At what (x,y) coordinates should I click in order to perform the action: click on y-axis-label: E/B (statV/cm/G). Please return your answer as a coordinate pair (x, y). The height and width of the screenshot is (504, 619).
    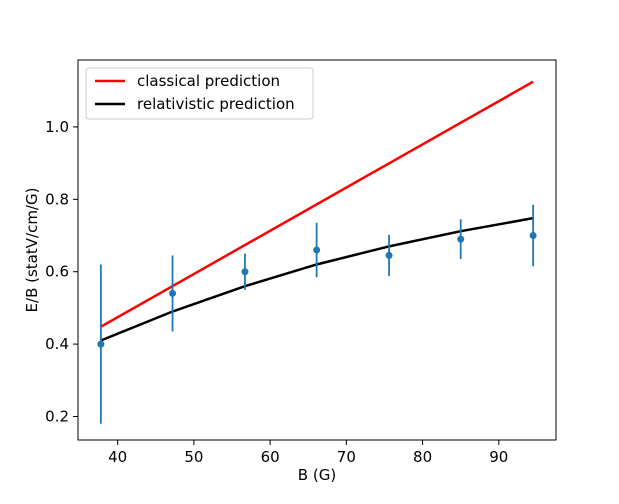
    Looking at the image, I should click on (32, 250).